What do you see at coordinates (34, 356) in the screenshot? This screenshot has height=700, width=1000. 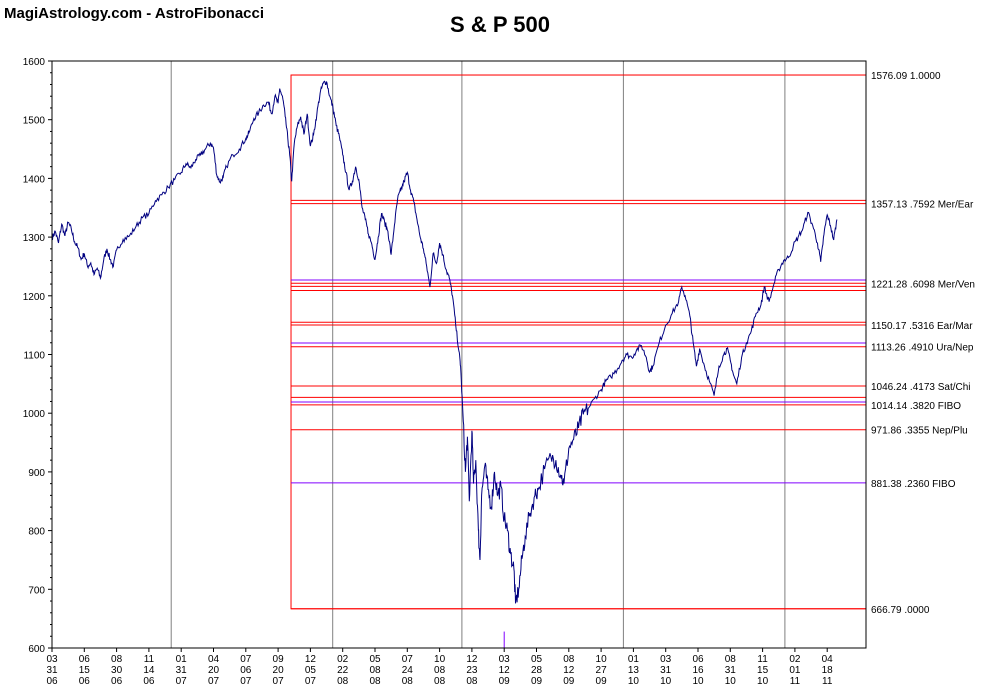 I see `y-tick-label: 1100` at bounding box center [34, 356].